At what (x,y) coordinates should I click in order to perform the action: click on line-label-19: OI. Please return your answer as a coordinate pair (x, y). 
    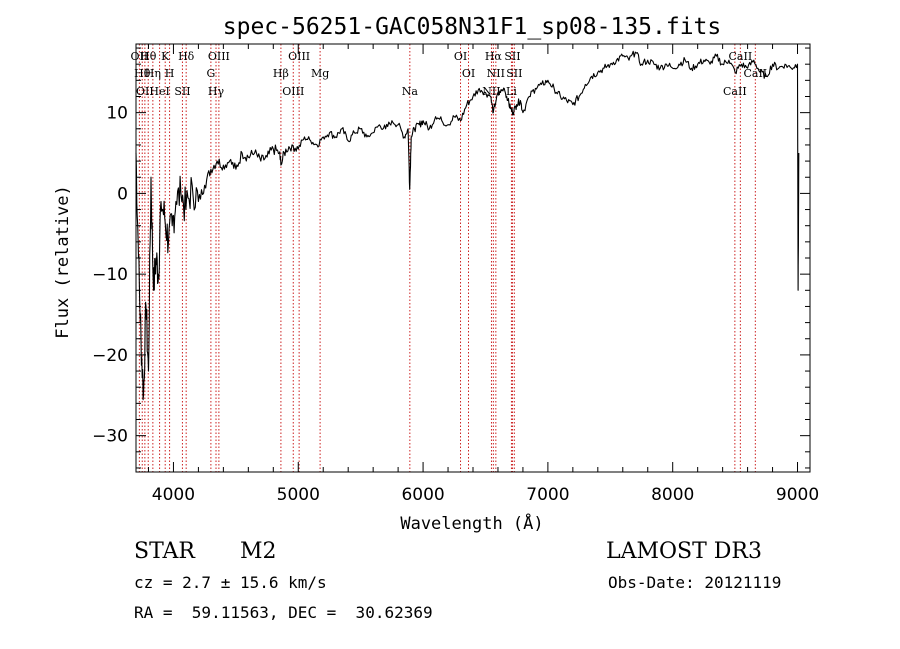
    Looking at the image, I should click on (460, 56).